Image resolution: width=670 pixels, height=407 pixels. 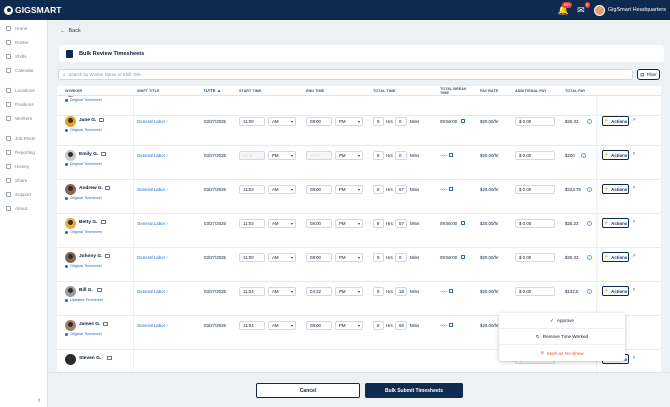 I want to click on col-start-time: START TIME, so click(x=250, y=91).